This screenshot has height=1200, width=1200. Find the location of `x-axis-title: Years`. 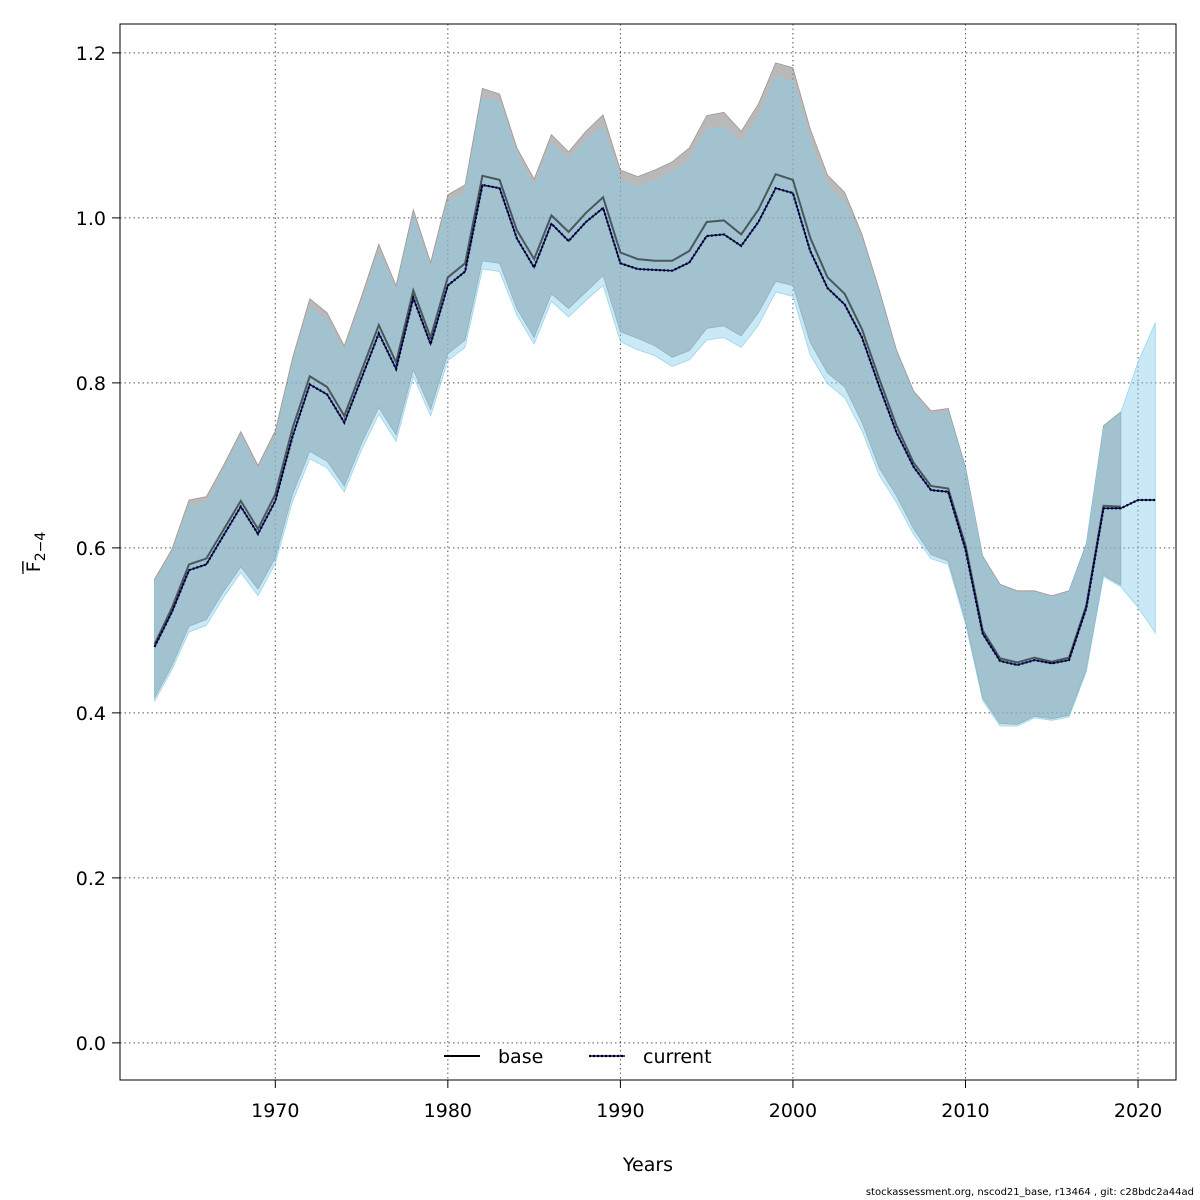

x-axis-title: Years is located at coordinates (647, 1165).